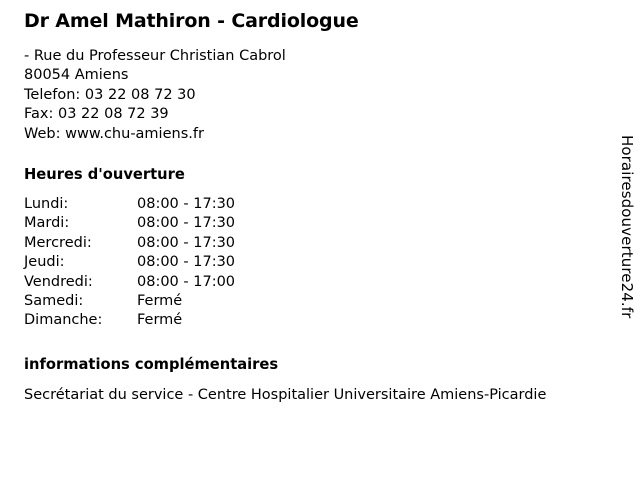 The width and height of the screenshot is (640, 480). I want to click on table-row: Vendredi: 08:00 - 17:00, so click(129, 282).